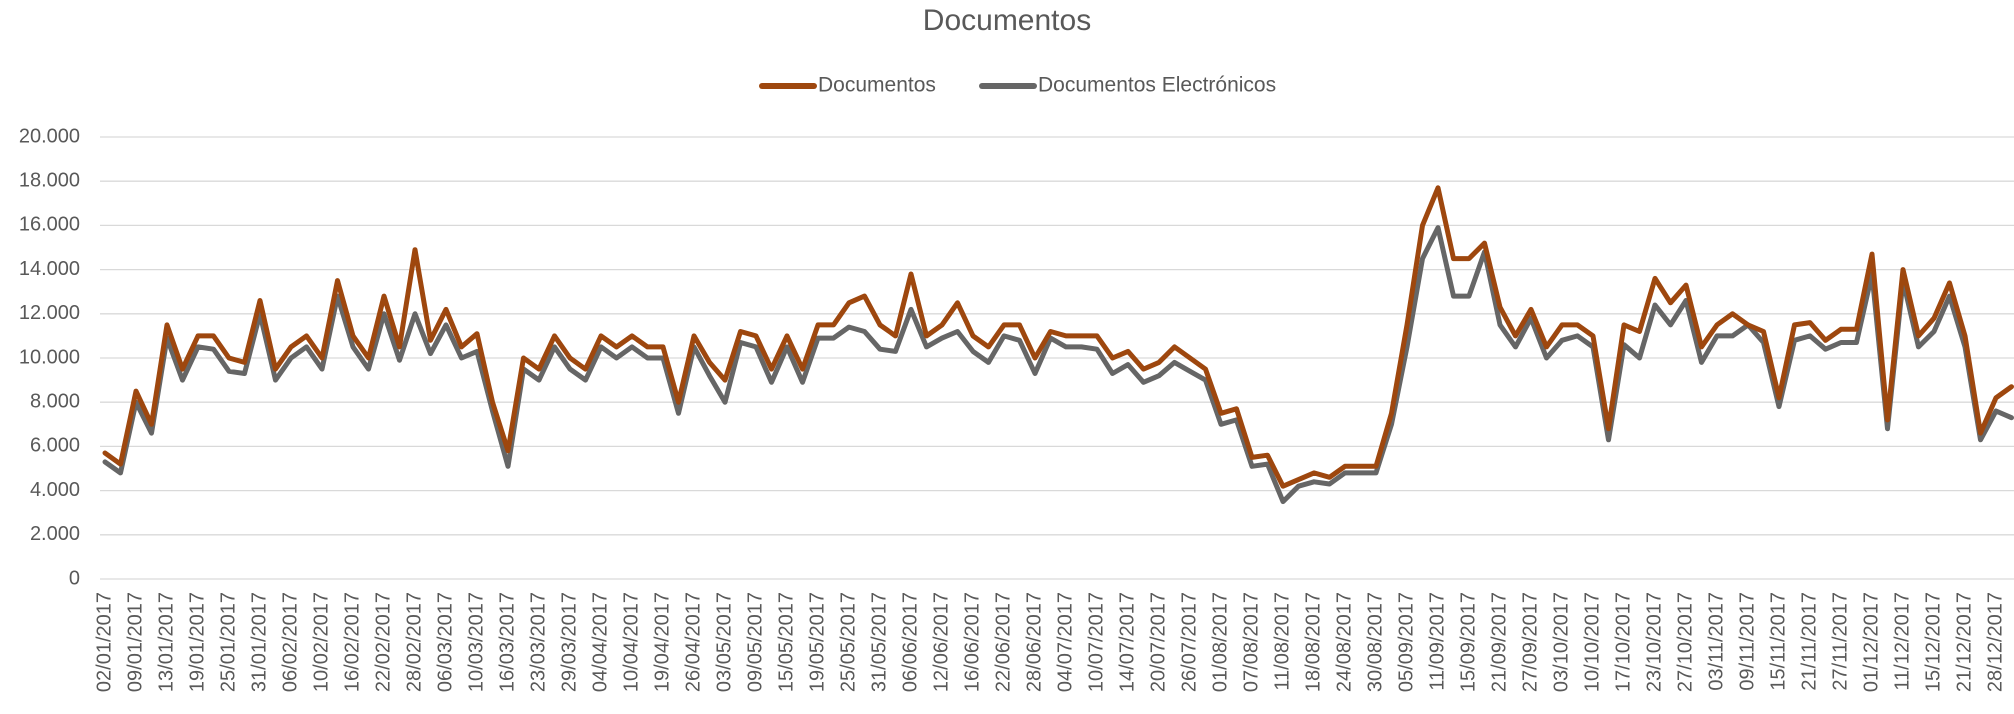 The height and width of the screenshot is (714, 2014). What do you see at coordinates (49, 313) in the screenshot?
I see `y-tick-label: 12.000` at bounding box center [49, 313].